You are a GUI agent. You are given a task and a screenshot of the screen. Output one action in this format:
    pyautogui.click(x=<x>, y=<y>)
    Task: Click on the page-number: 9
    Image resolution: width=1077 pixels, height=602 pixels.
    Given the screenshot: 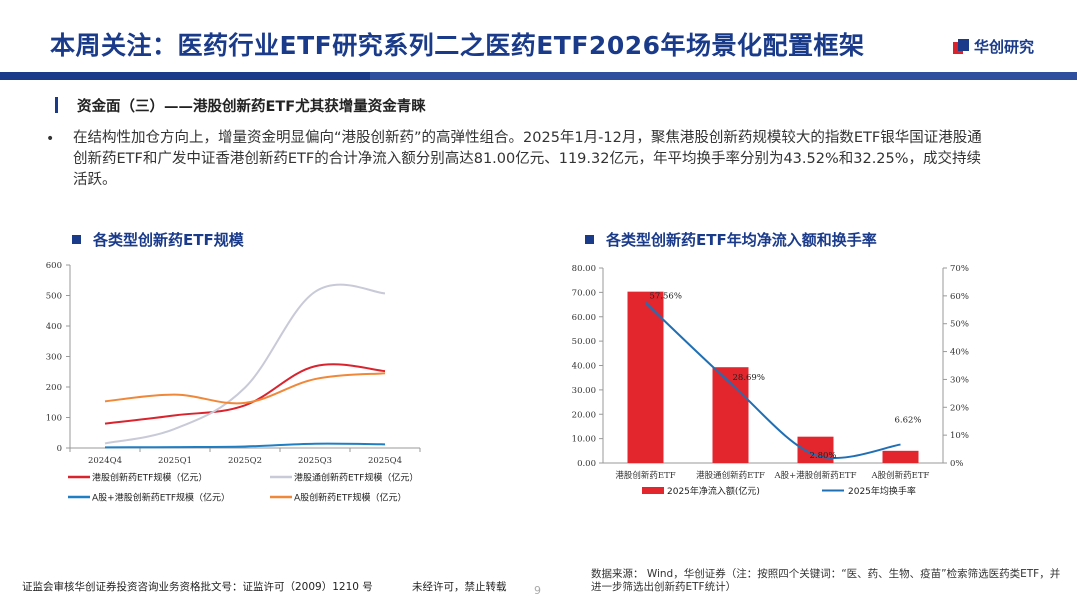 What is the action you would take?
    pyautogui.click(x=537, y=590)
    